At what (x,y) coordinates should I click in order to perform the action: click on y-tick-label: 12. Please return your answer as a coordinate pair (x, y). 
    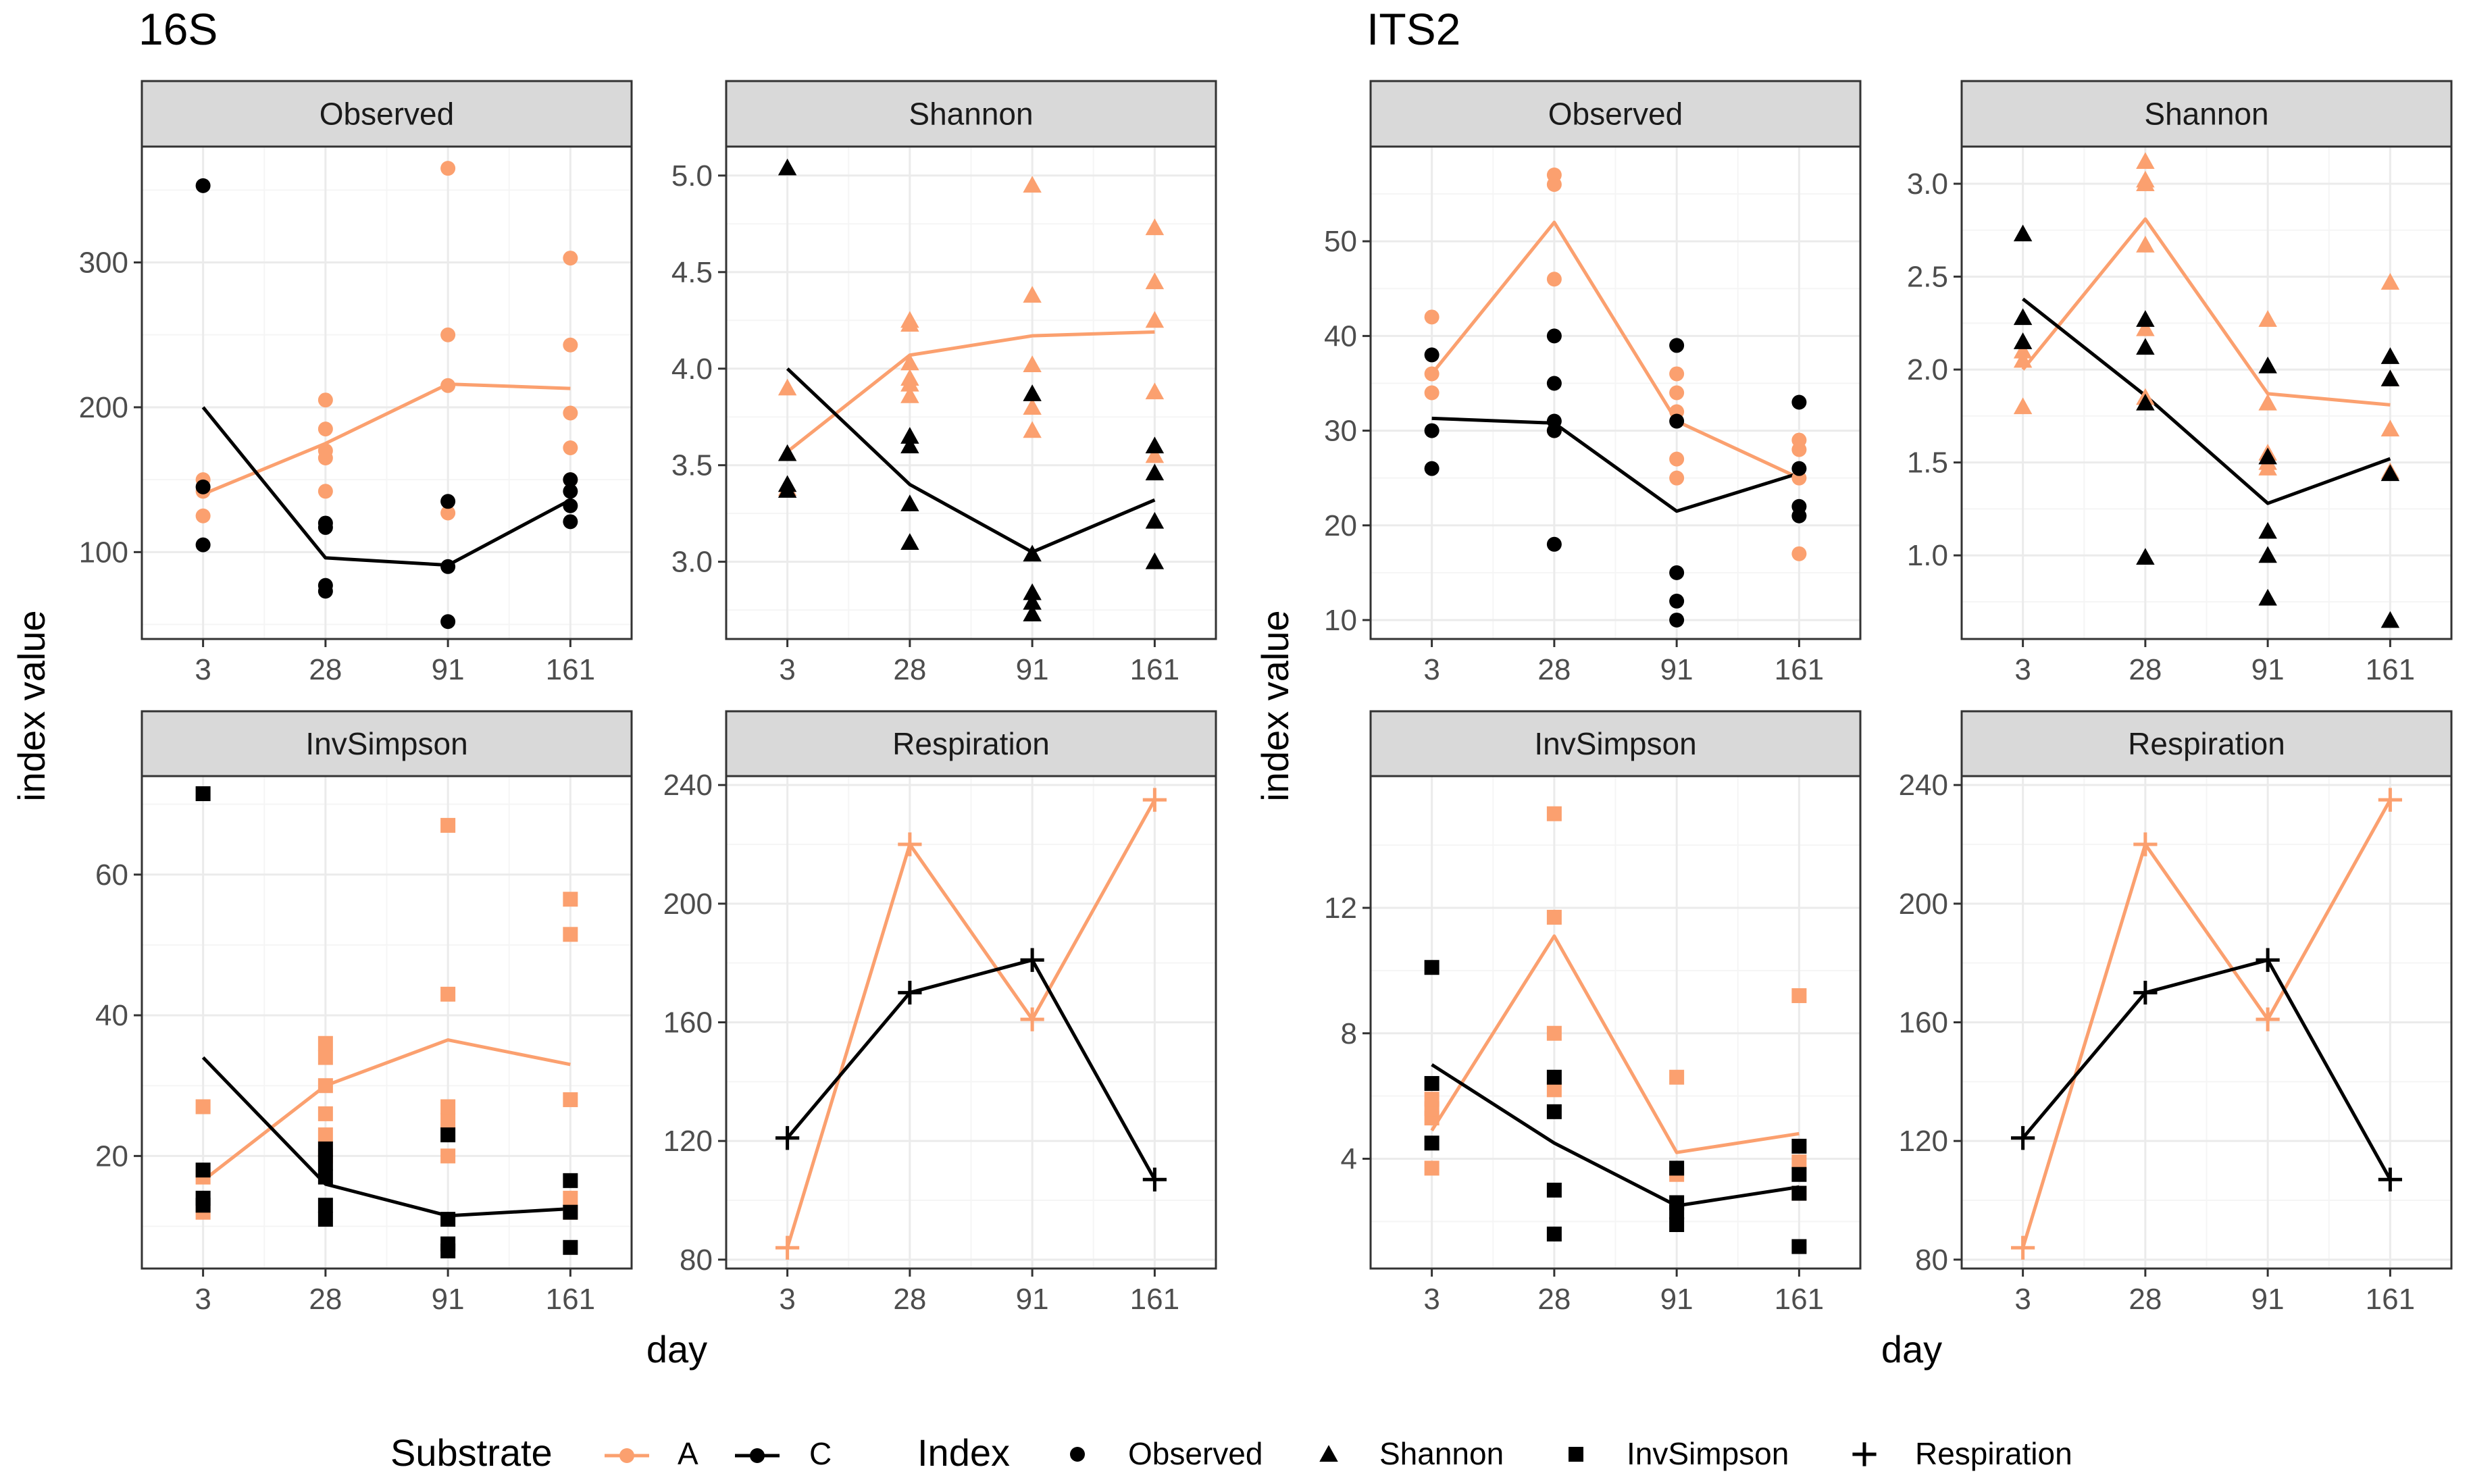
    Looking at the image, I should click on (1340, 908).